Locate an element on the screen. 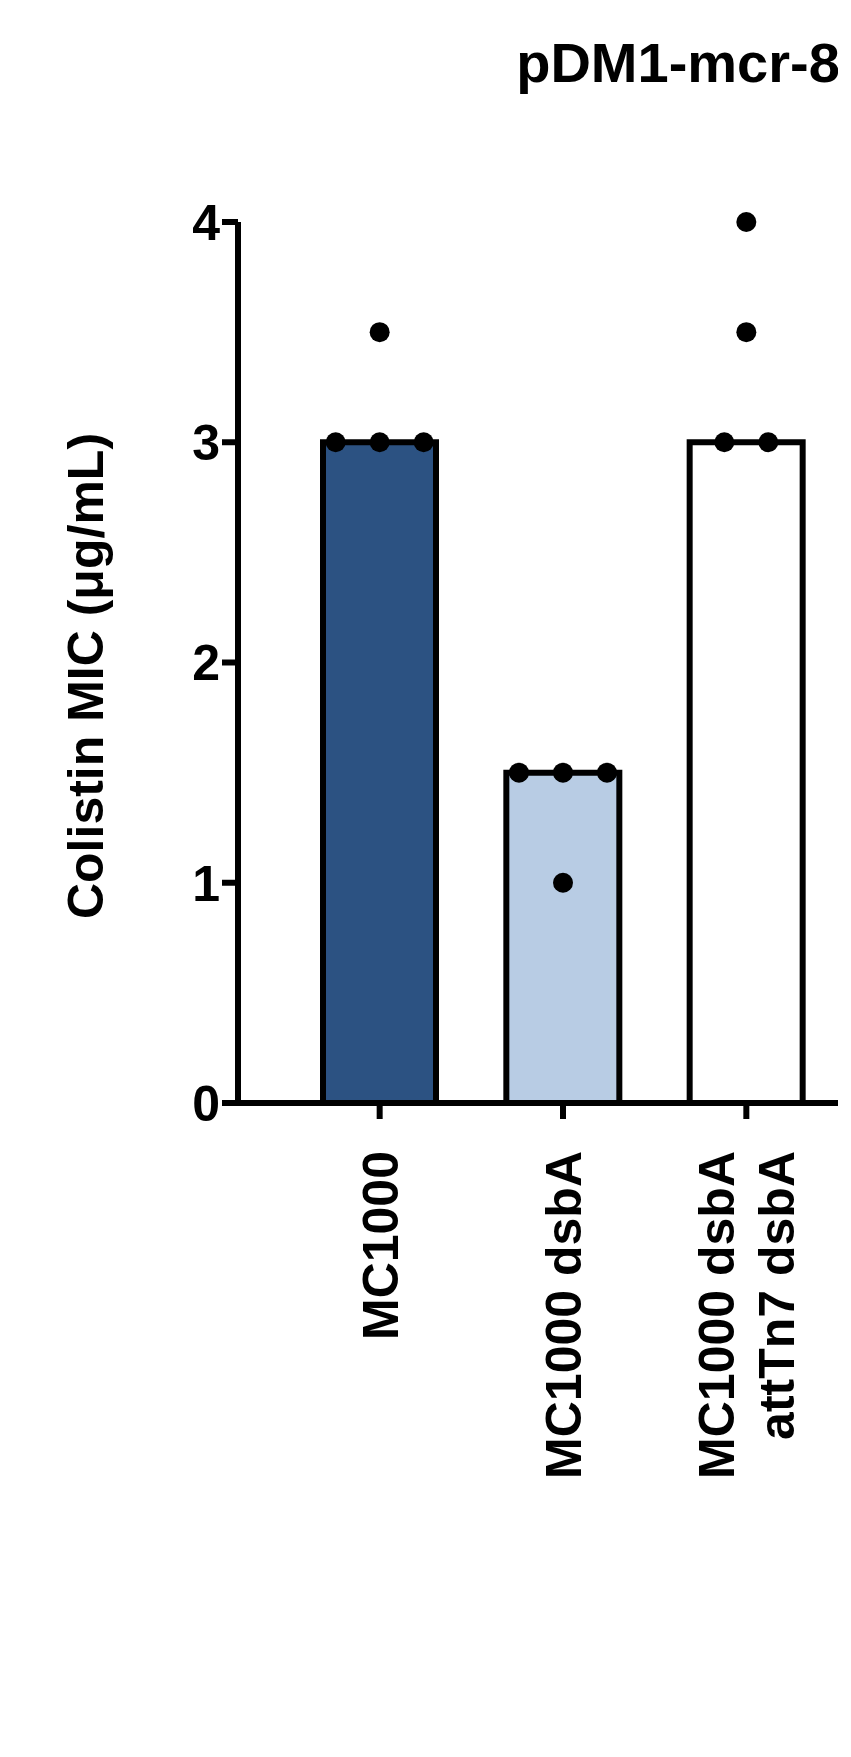 This screenshot has width=851, height=1757. chart-title: pDM1-mcr-8 is located at coordinates (677, 62).